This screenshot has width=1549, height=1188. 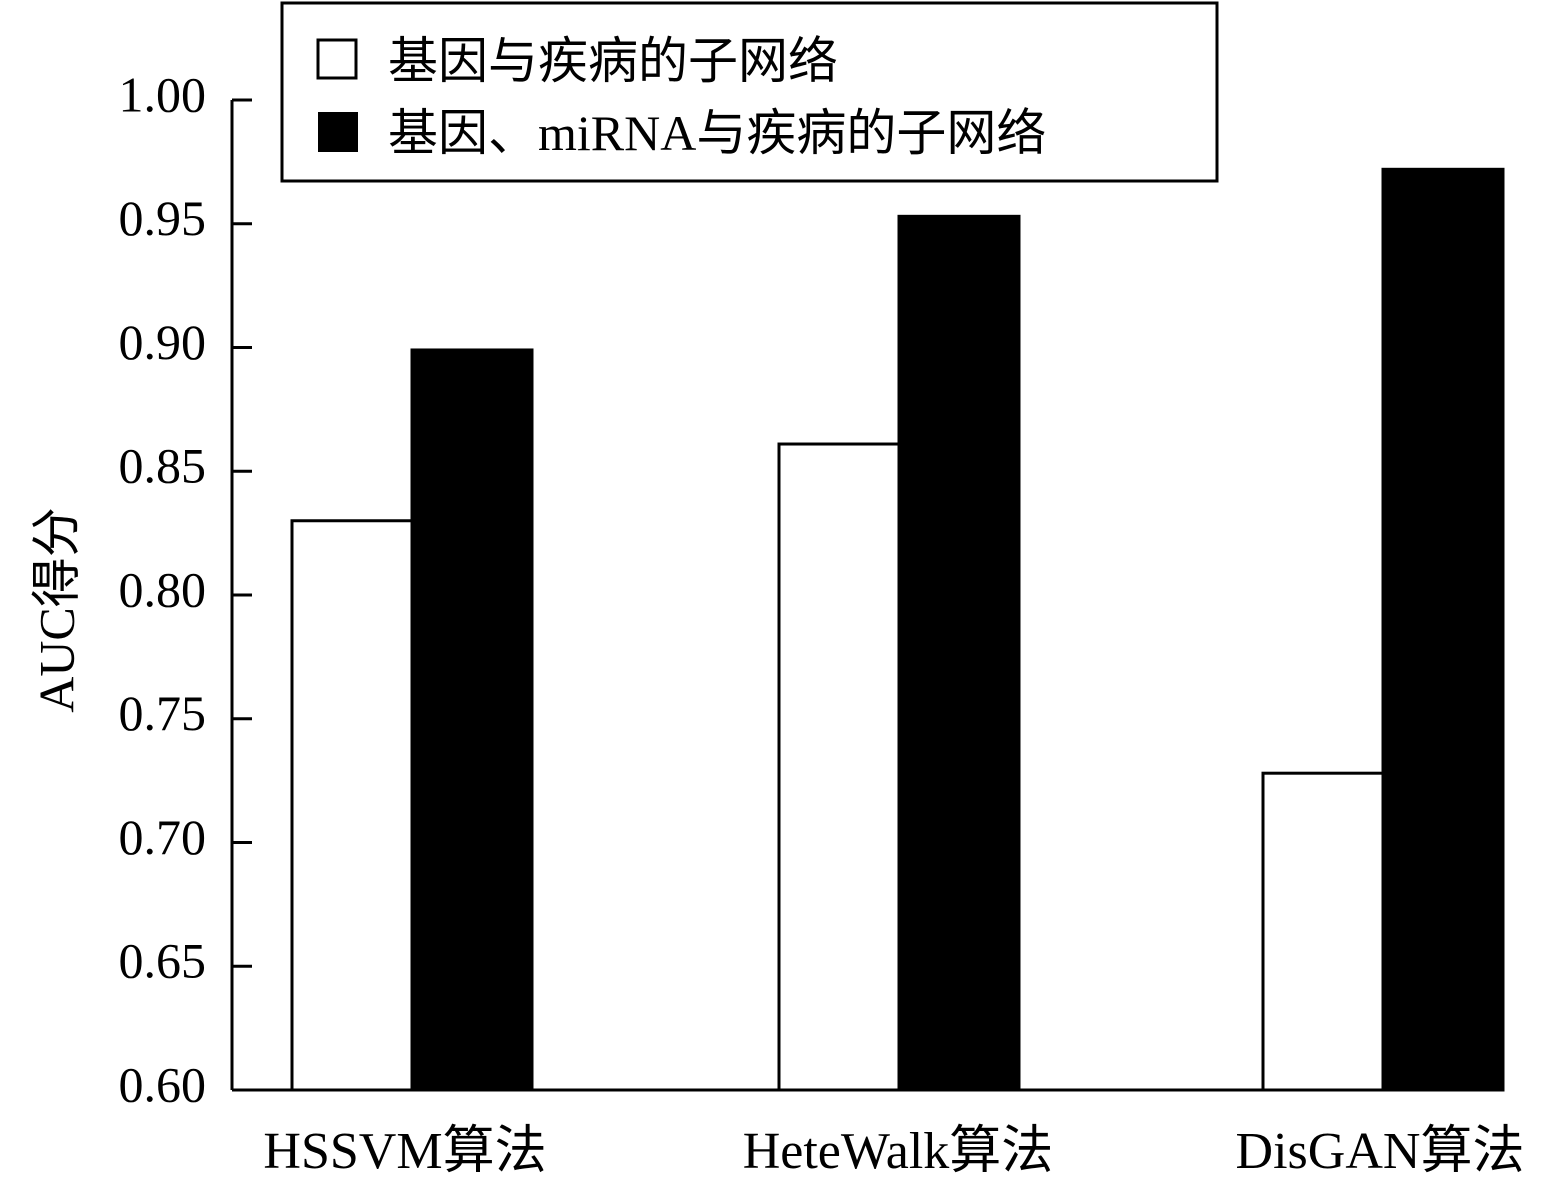 I want to click on y-tick-label: 0.85, so click(x=163, y=466).